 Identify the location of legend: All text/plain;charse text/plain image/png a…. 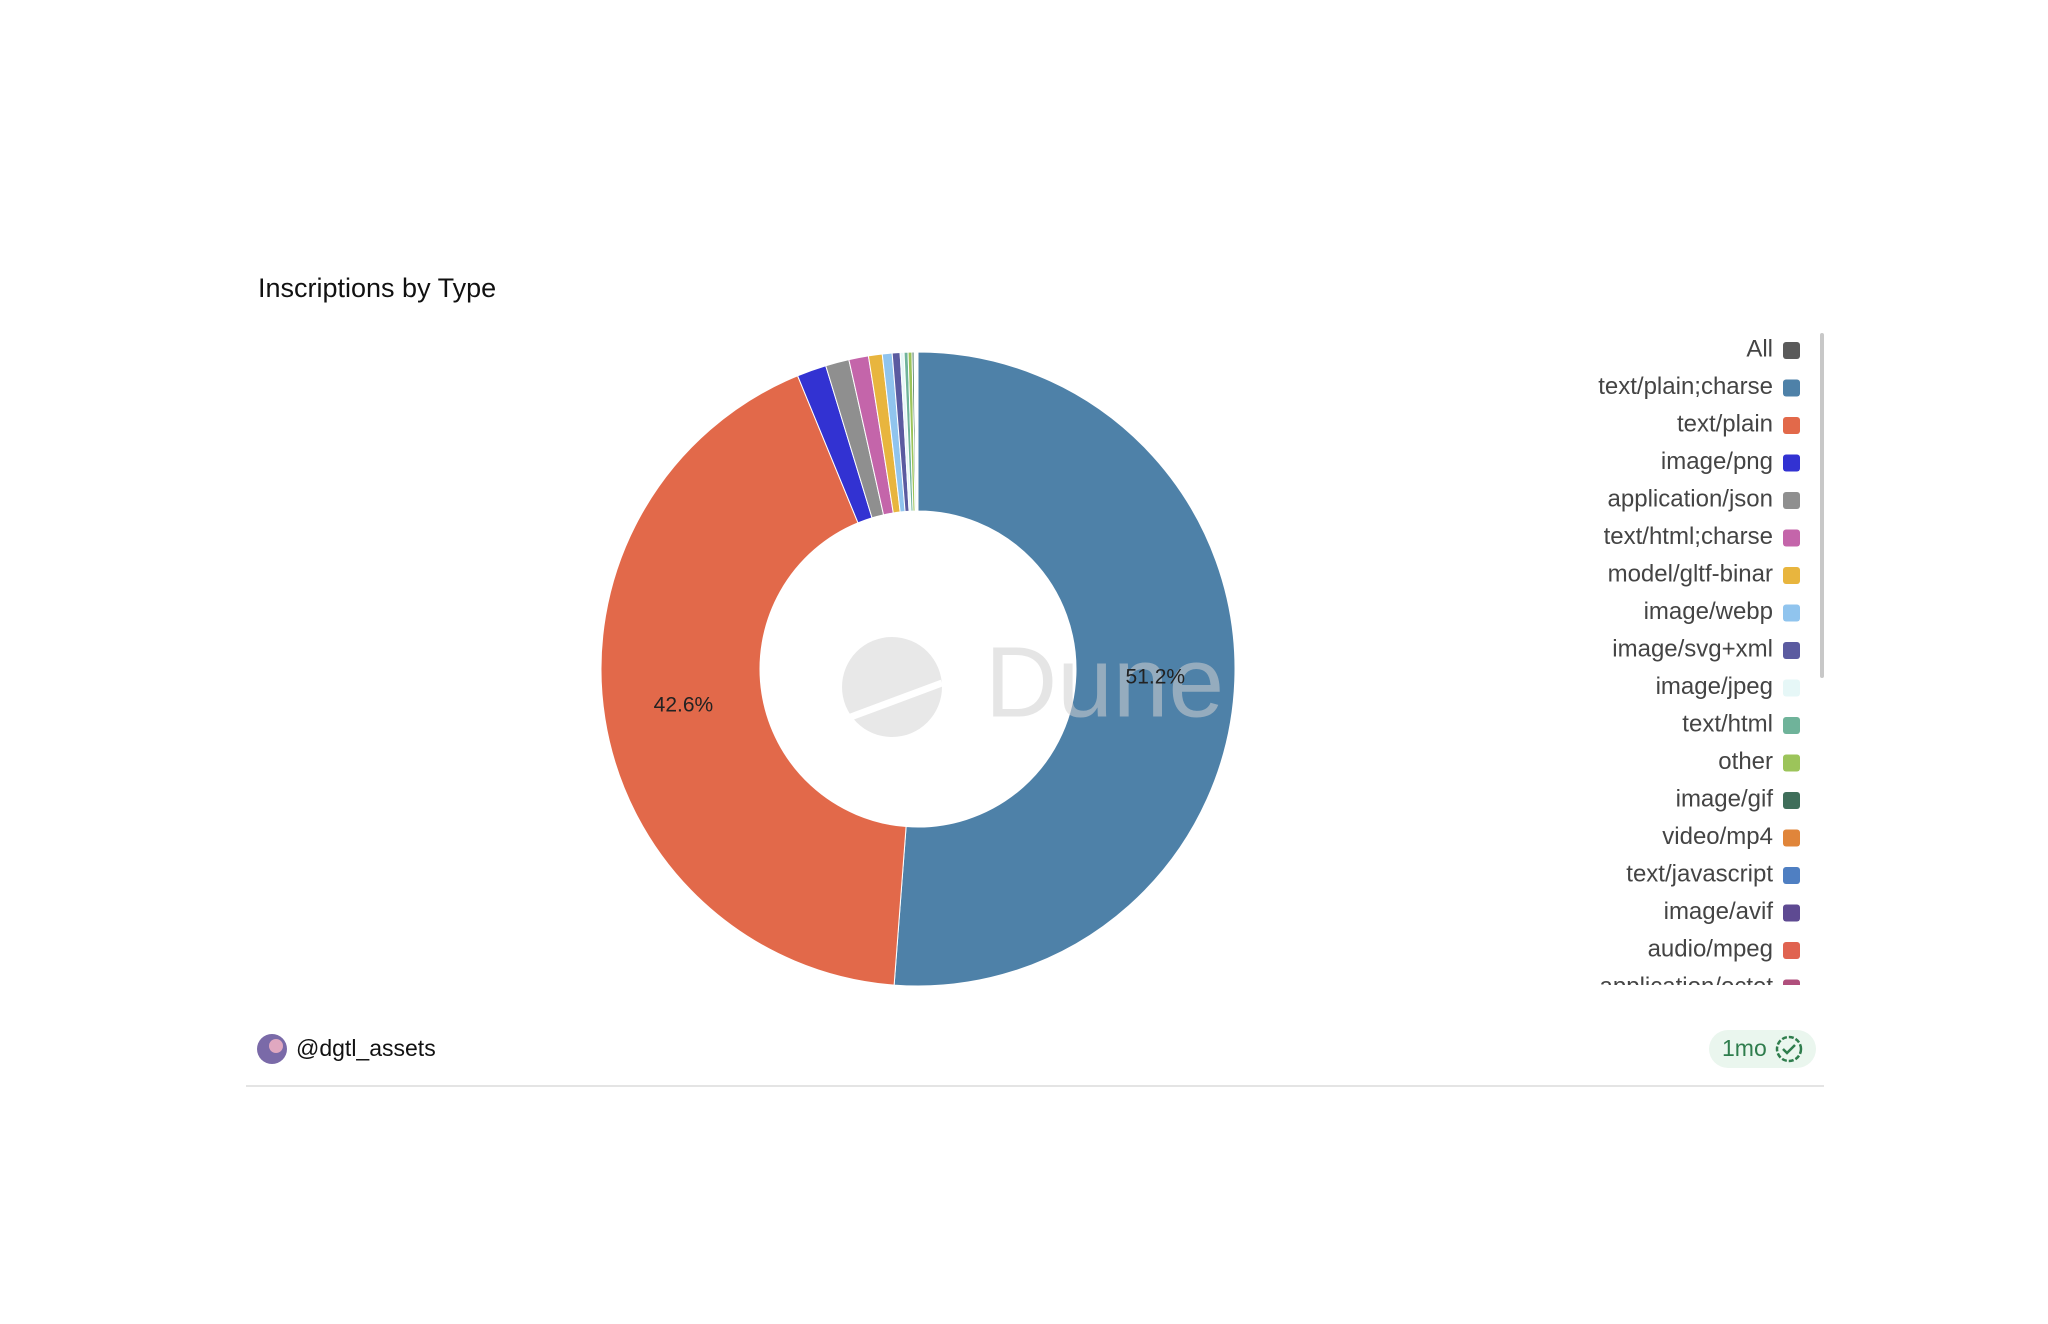
(1699, 667).